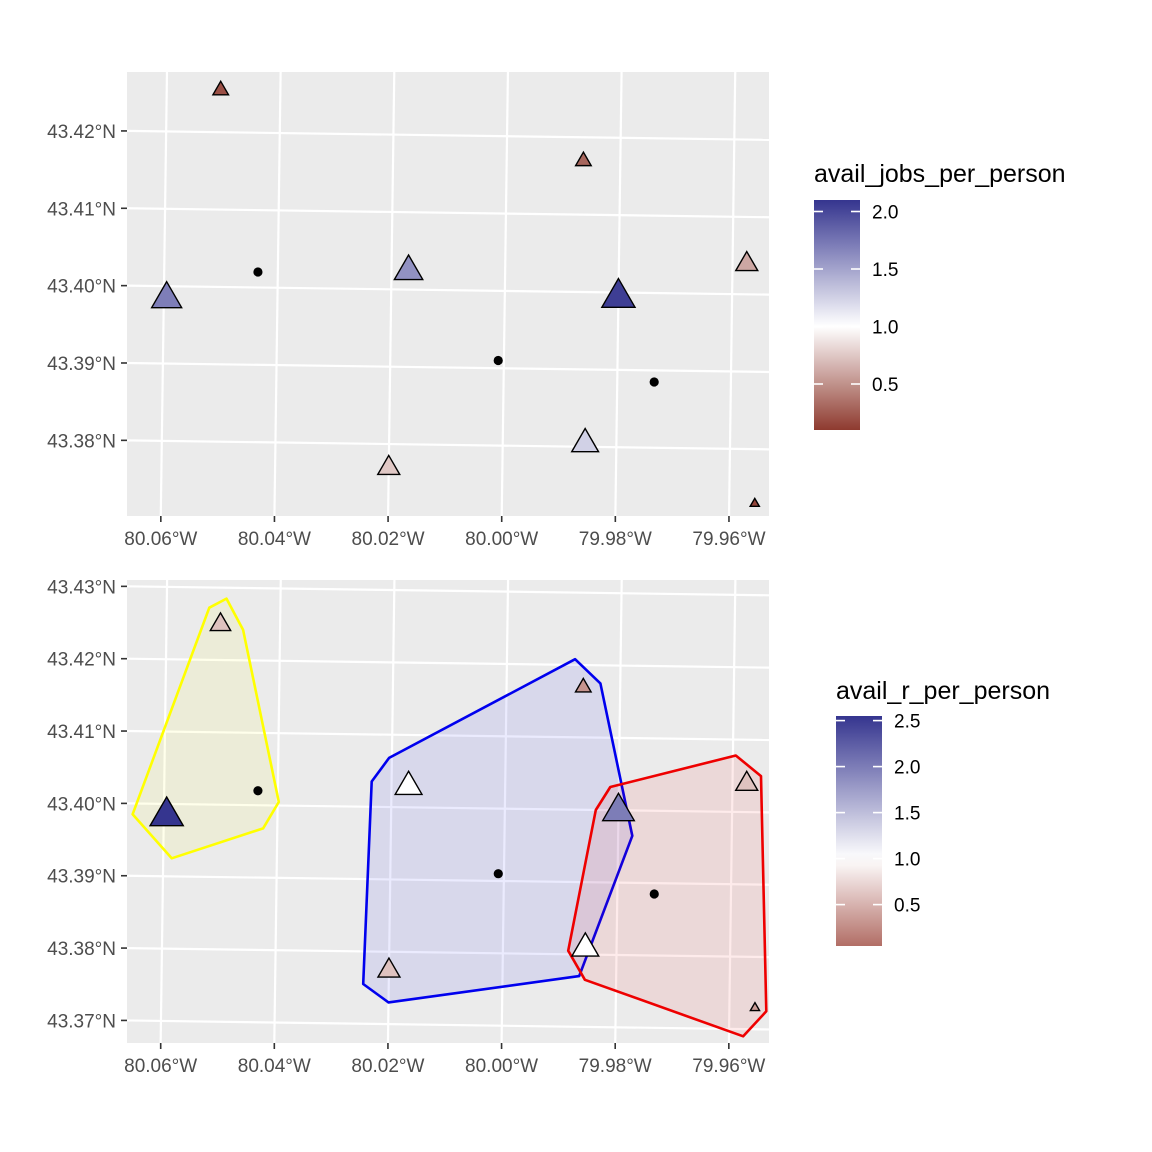 Image resolution: width=1152 pixels, height=1152 pixels. I want to click on legend-break-label: 2.5, so click(907, 722).